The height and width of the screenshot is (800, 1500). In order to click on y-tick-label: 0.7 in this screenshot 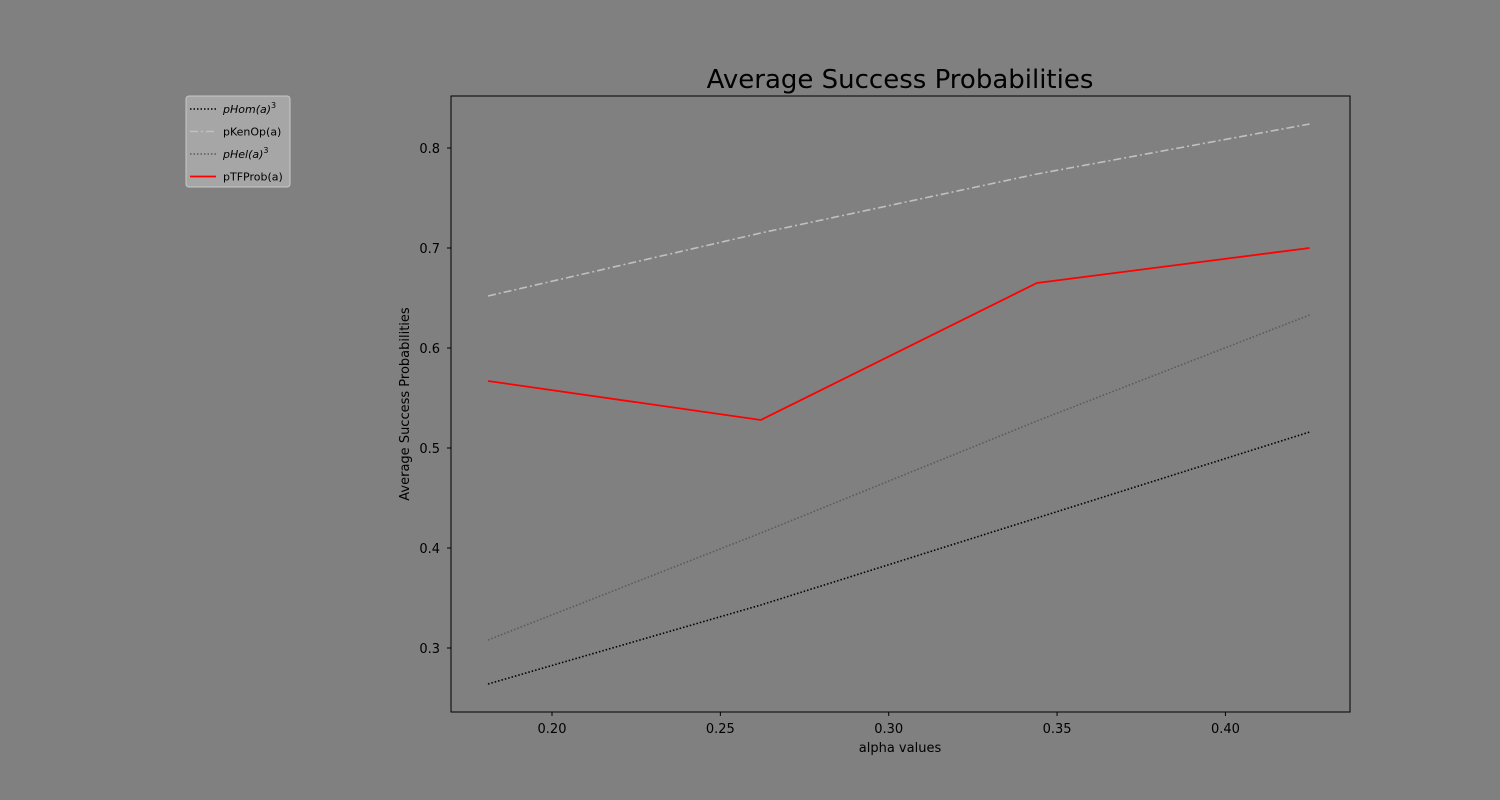, I will do `click(429, 249)`.